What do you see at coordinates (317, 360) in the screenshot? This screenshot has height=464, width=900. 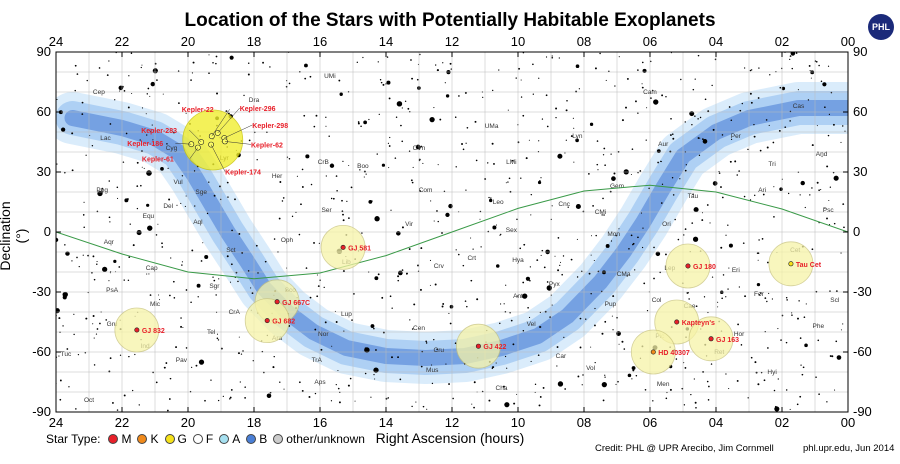 I see `constellation-label: TrA` at bounding box center [317, 360].